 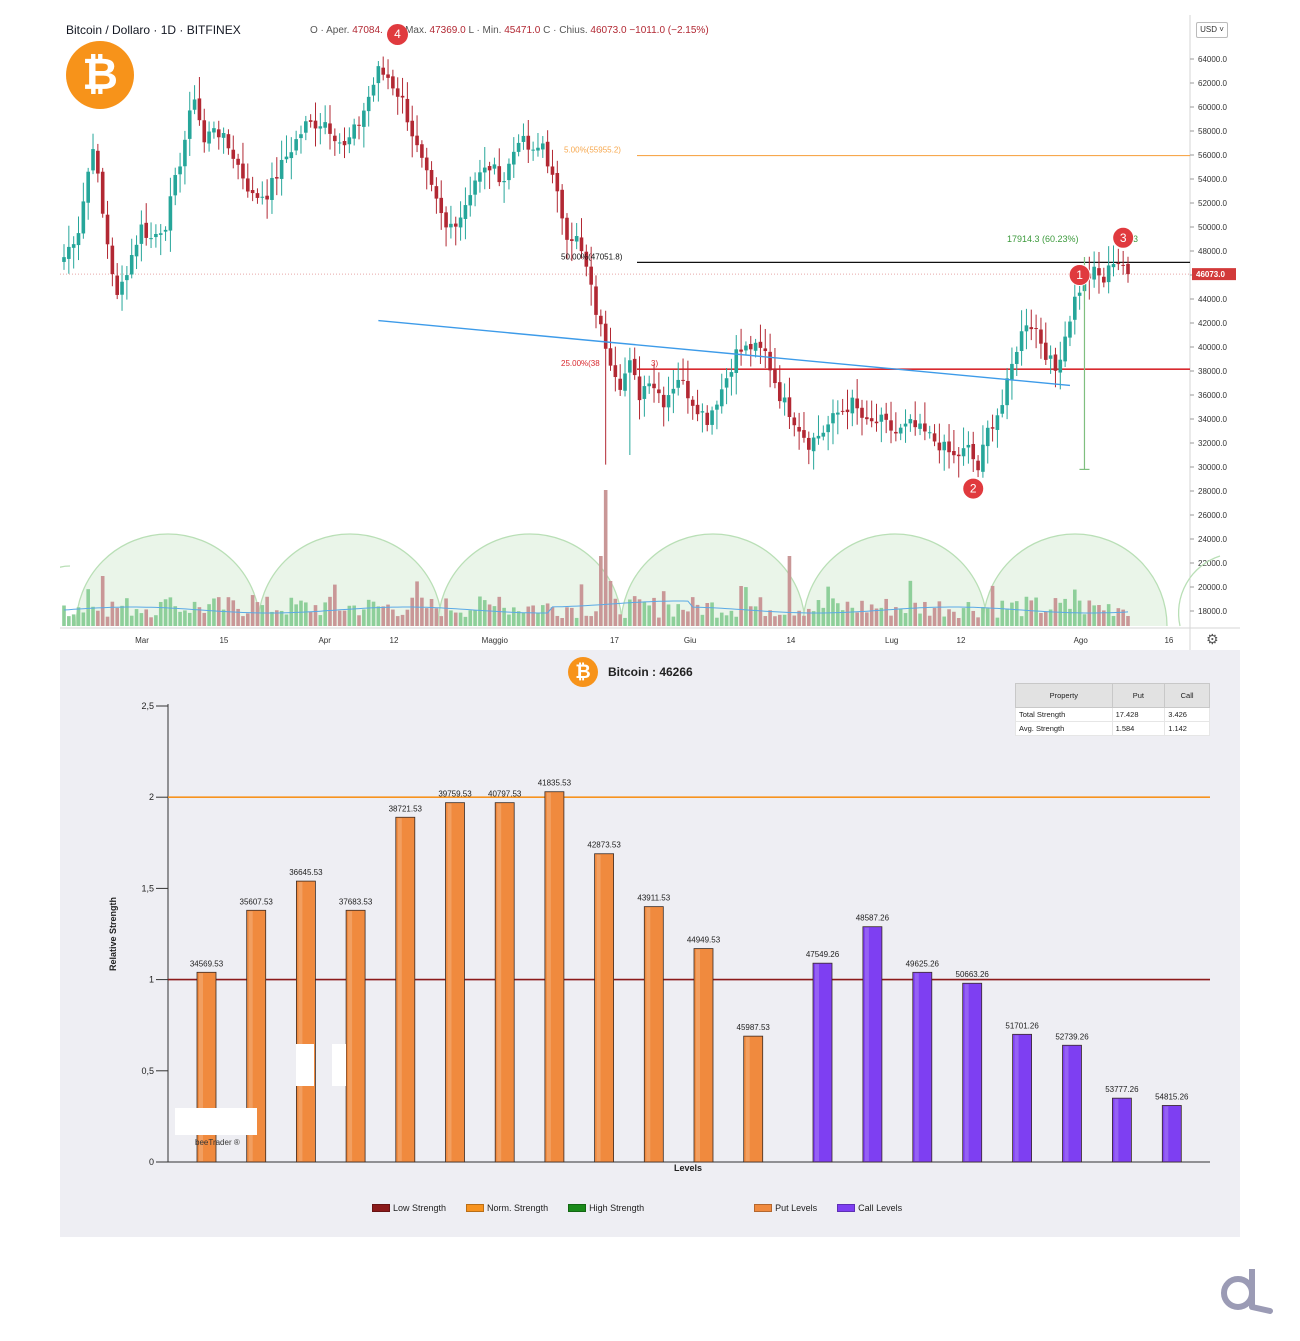 What do you see at coordinates (704, 940) in the screenshot?
I see `bar-level-label: 44949.53` at bounding box center [704, 940].